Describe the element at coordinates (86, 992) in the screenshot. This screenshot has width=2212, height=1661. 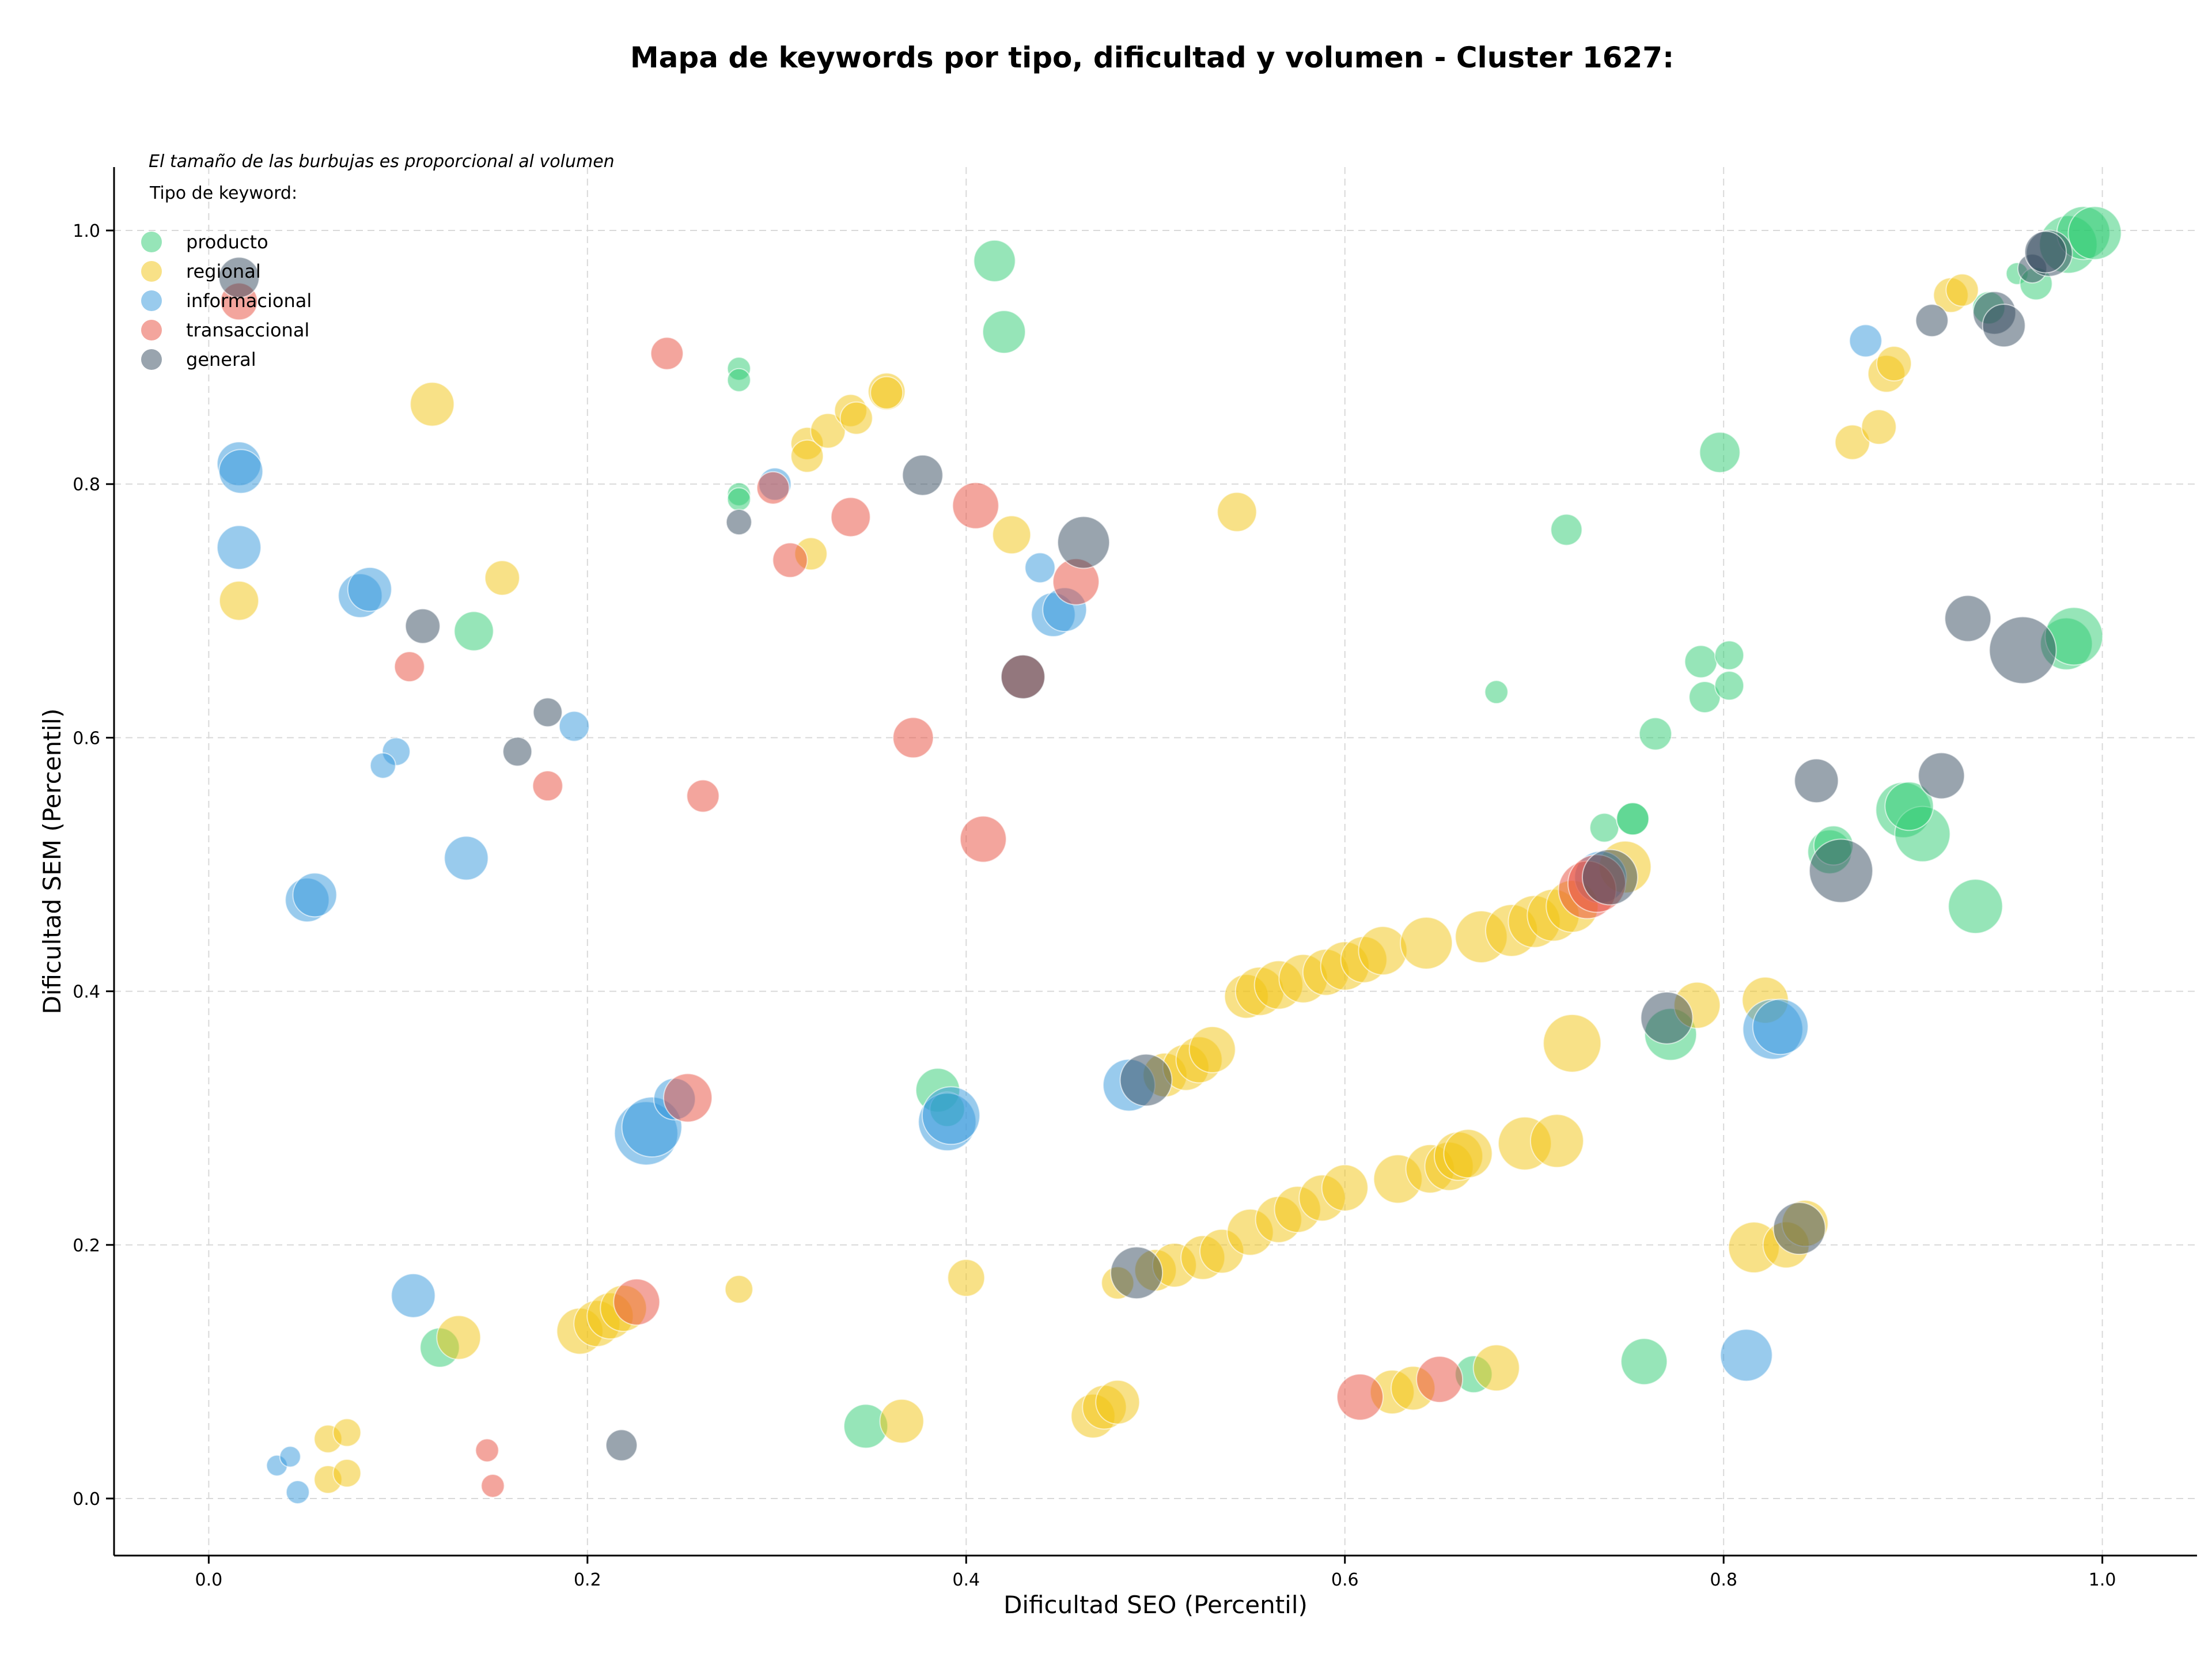
I see `y-tick-label: 0.4` at that location.